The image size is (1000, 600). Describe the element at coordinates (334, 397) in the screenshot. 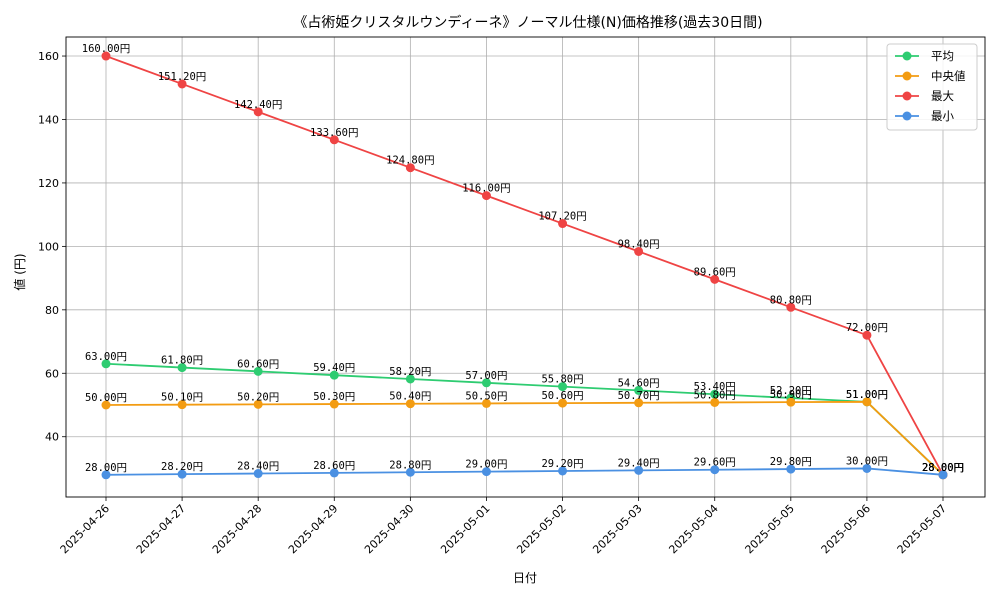

I see `data-label: 50.30円` at that location.